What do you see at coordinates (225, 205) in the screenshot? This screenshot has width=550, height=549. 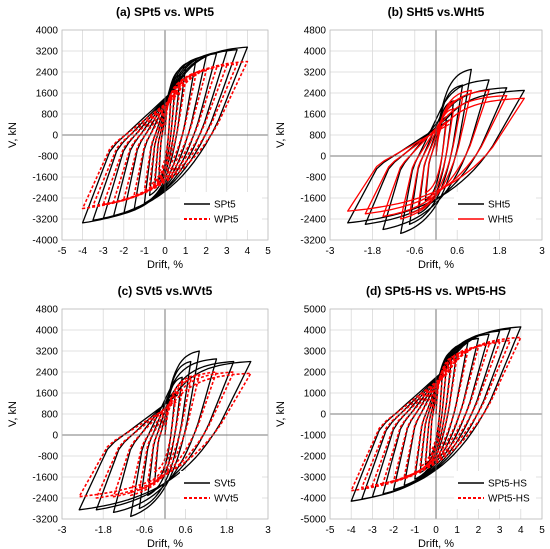 I see `legend-label-SPt5: SPt5` at bounding box center [225, 205].